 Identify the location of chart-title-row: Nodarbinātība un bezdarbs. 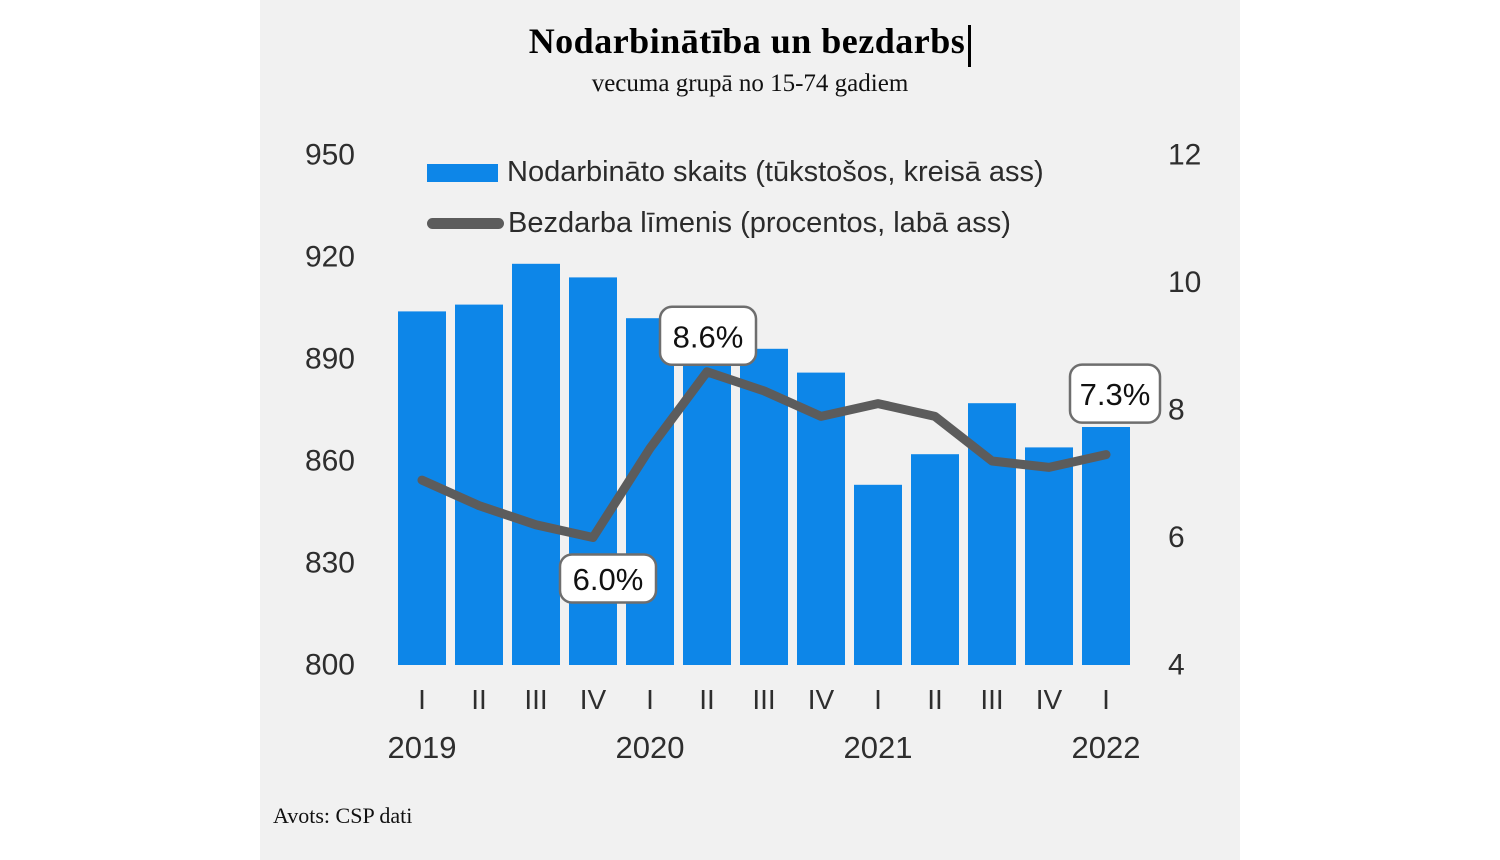
(750, 43).